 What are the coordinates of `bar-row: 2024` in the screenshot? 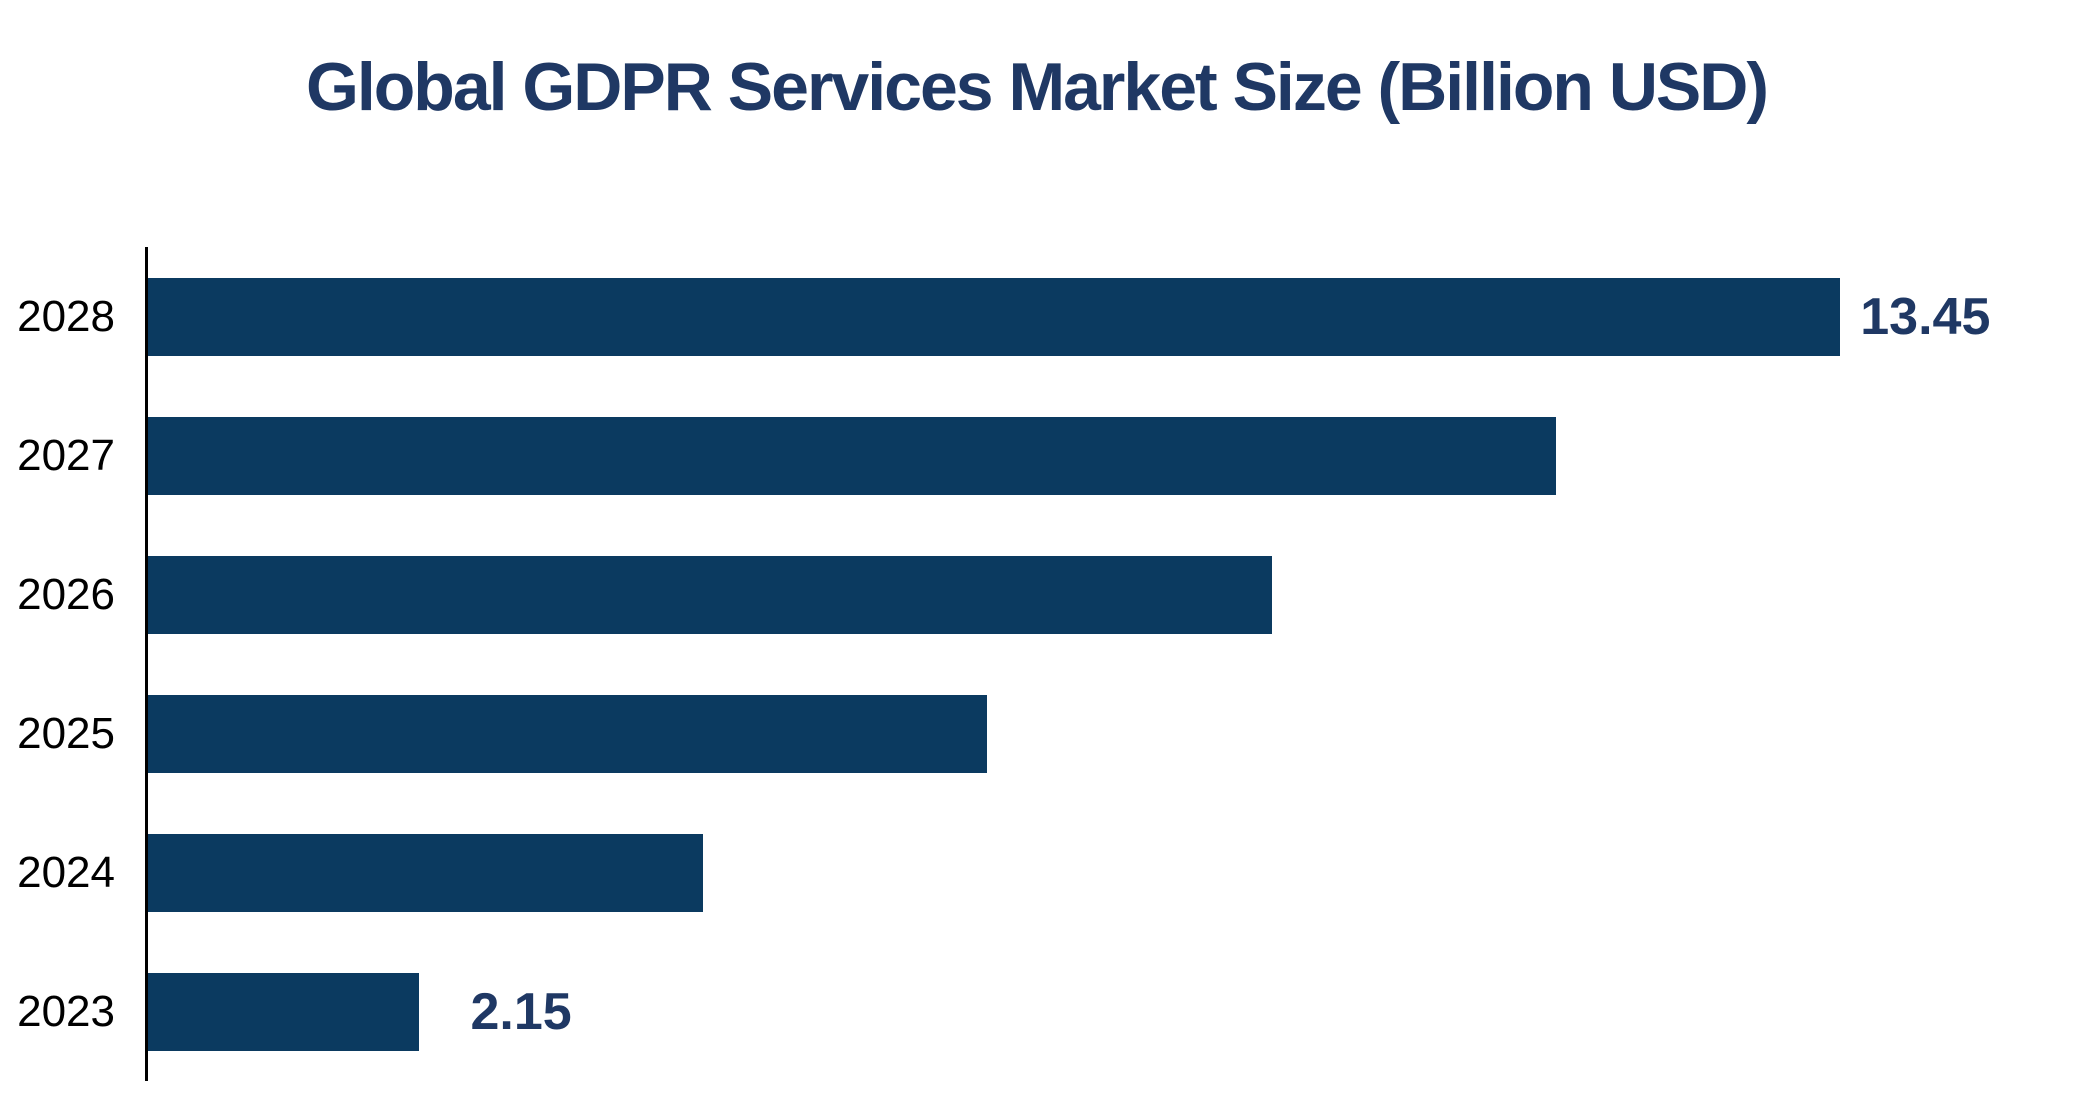 It's located at (1036, 872).